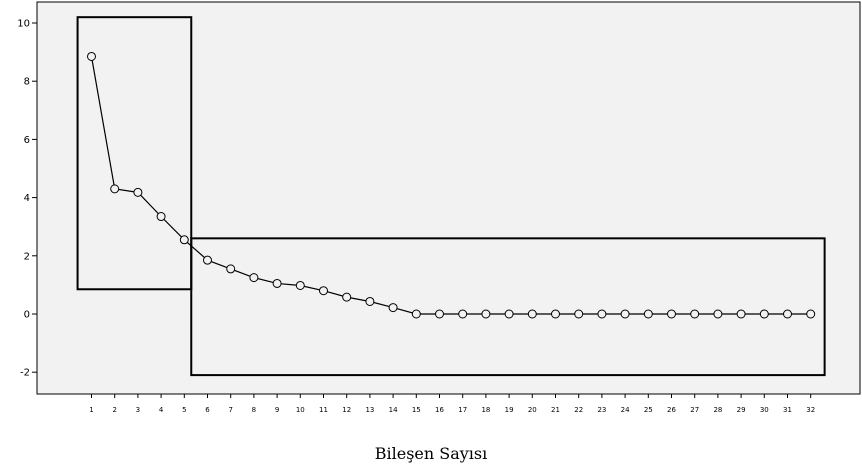 The width and height of the screenshot is (862, 466). I want to click on x-tick-label: 20, so click(532, 410).